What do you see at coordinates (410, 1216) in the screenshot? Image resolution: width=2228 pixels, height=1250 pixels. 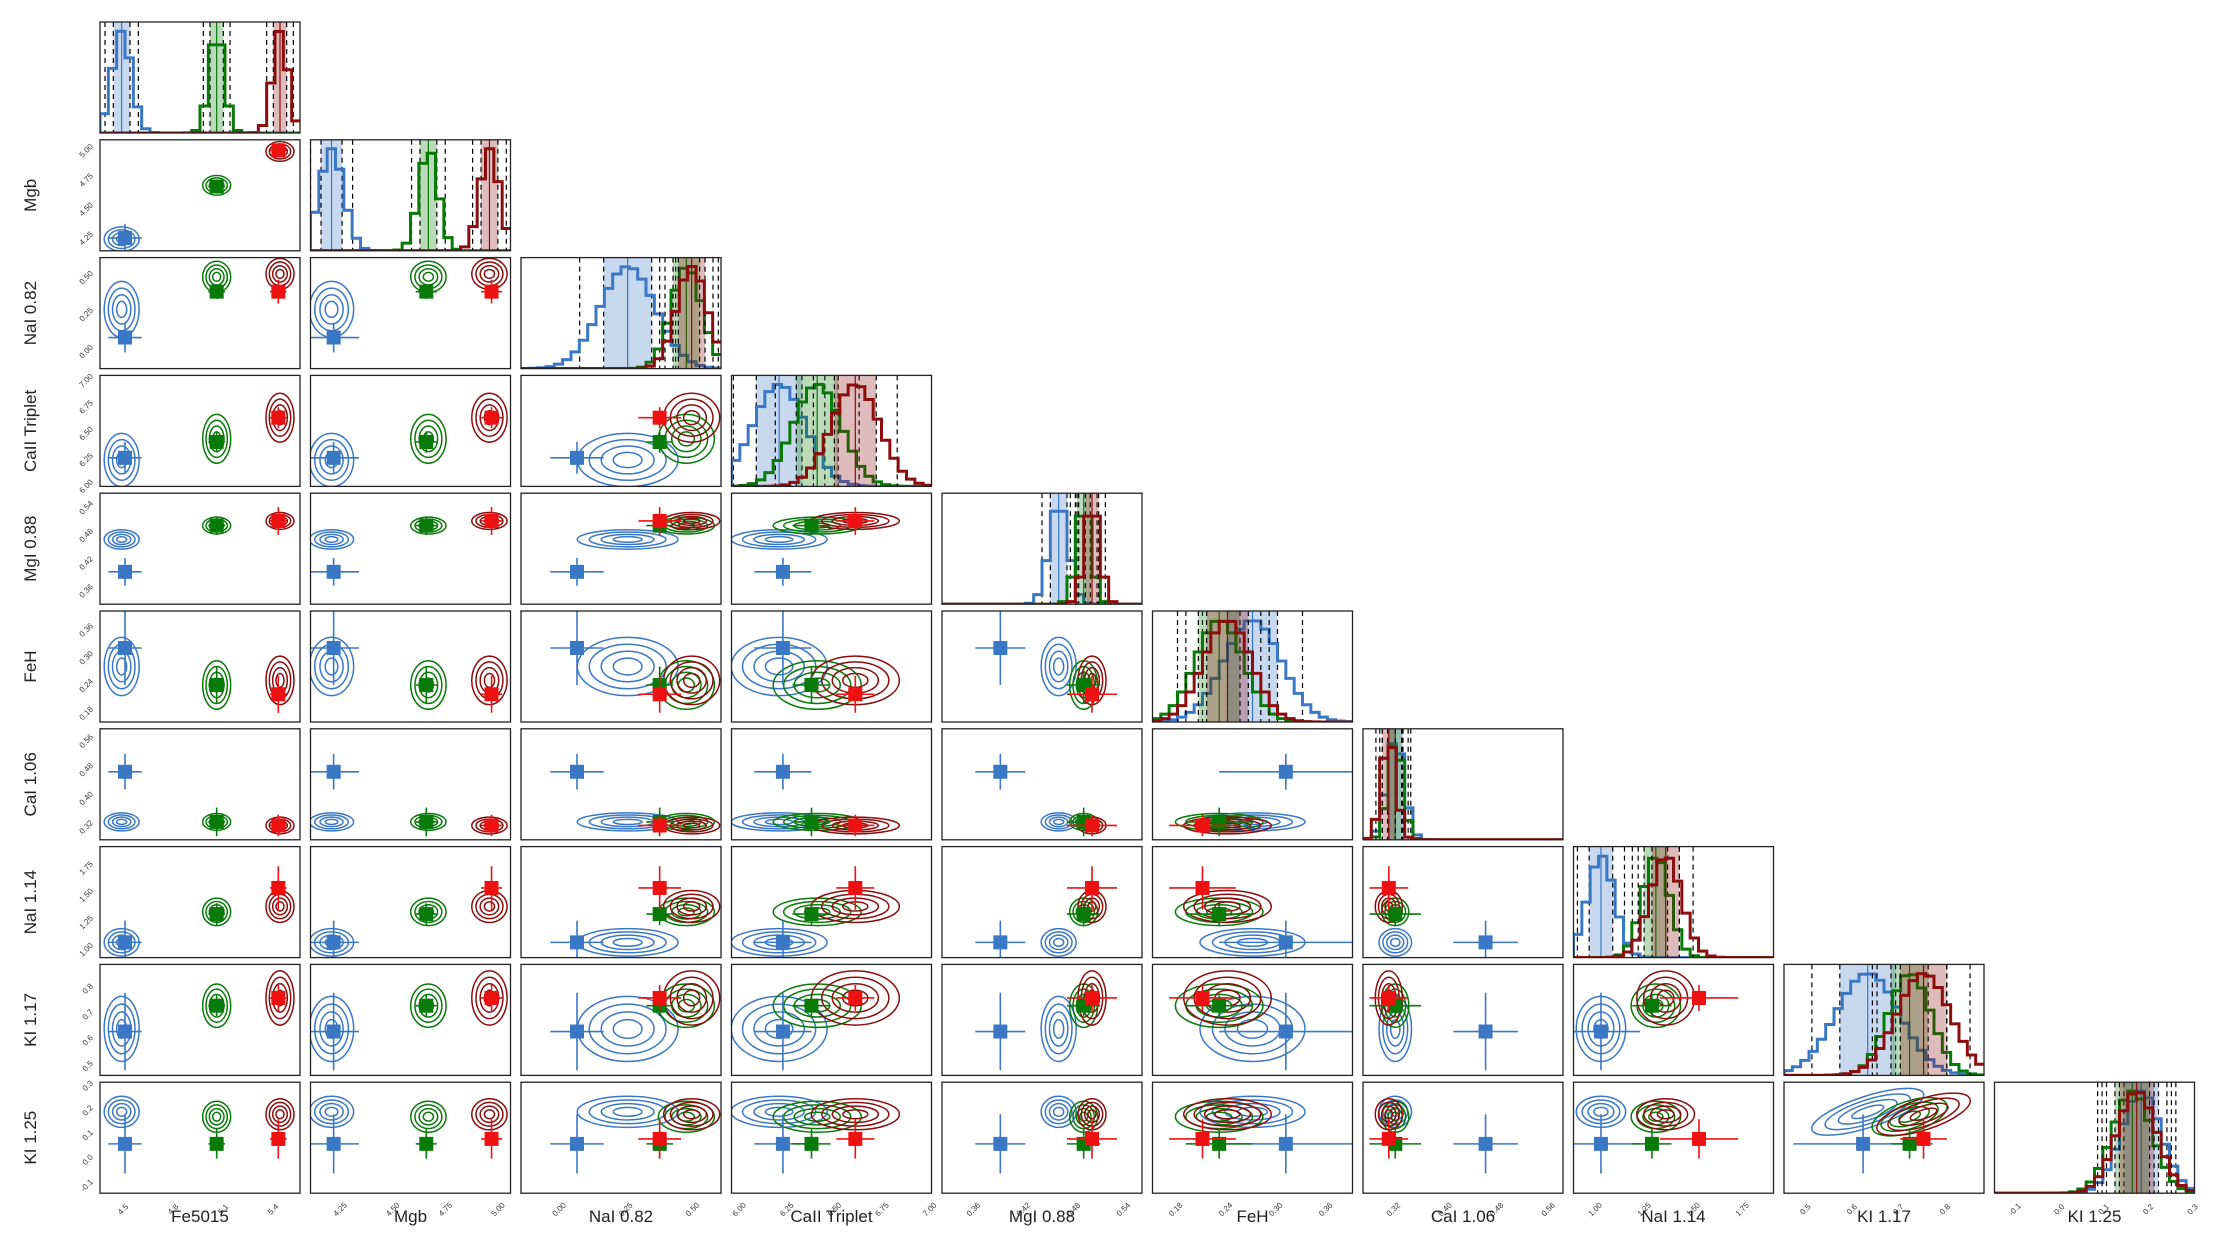 I see `xaxis-label-1: Mgb` at bounding box center [410, 1216].